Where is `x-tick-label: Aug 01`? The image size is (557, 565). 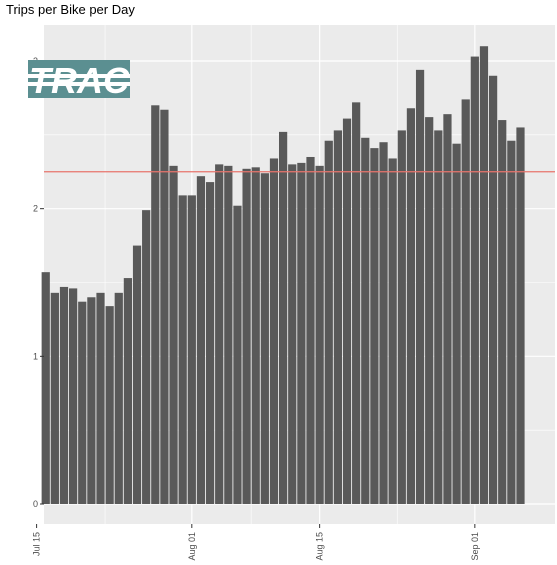
x-tick-label: Aug 01 is located at coordinates (192, 546).